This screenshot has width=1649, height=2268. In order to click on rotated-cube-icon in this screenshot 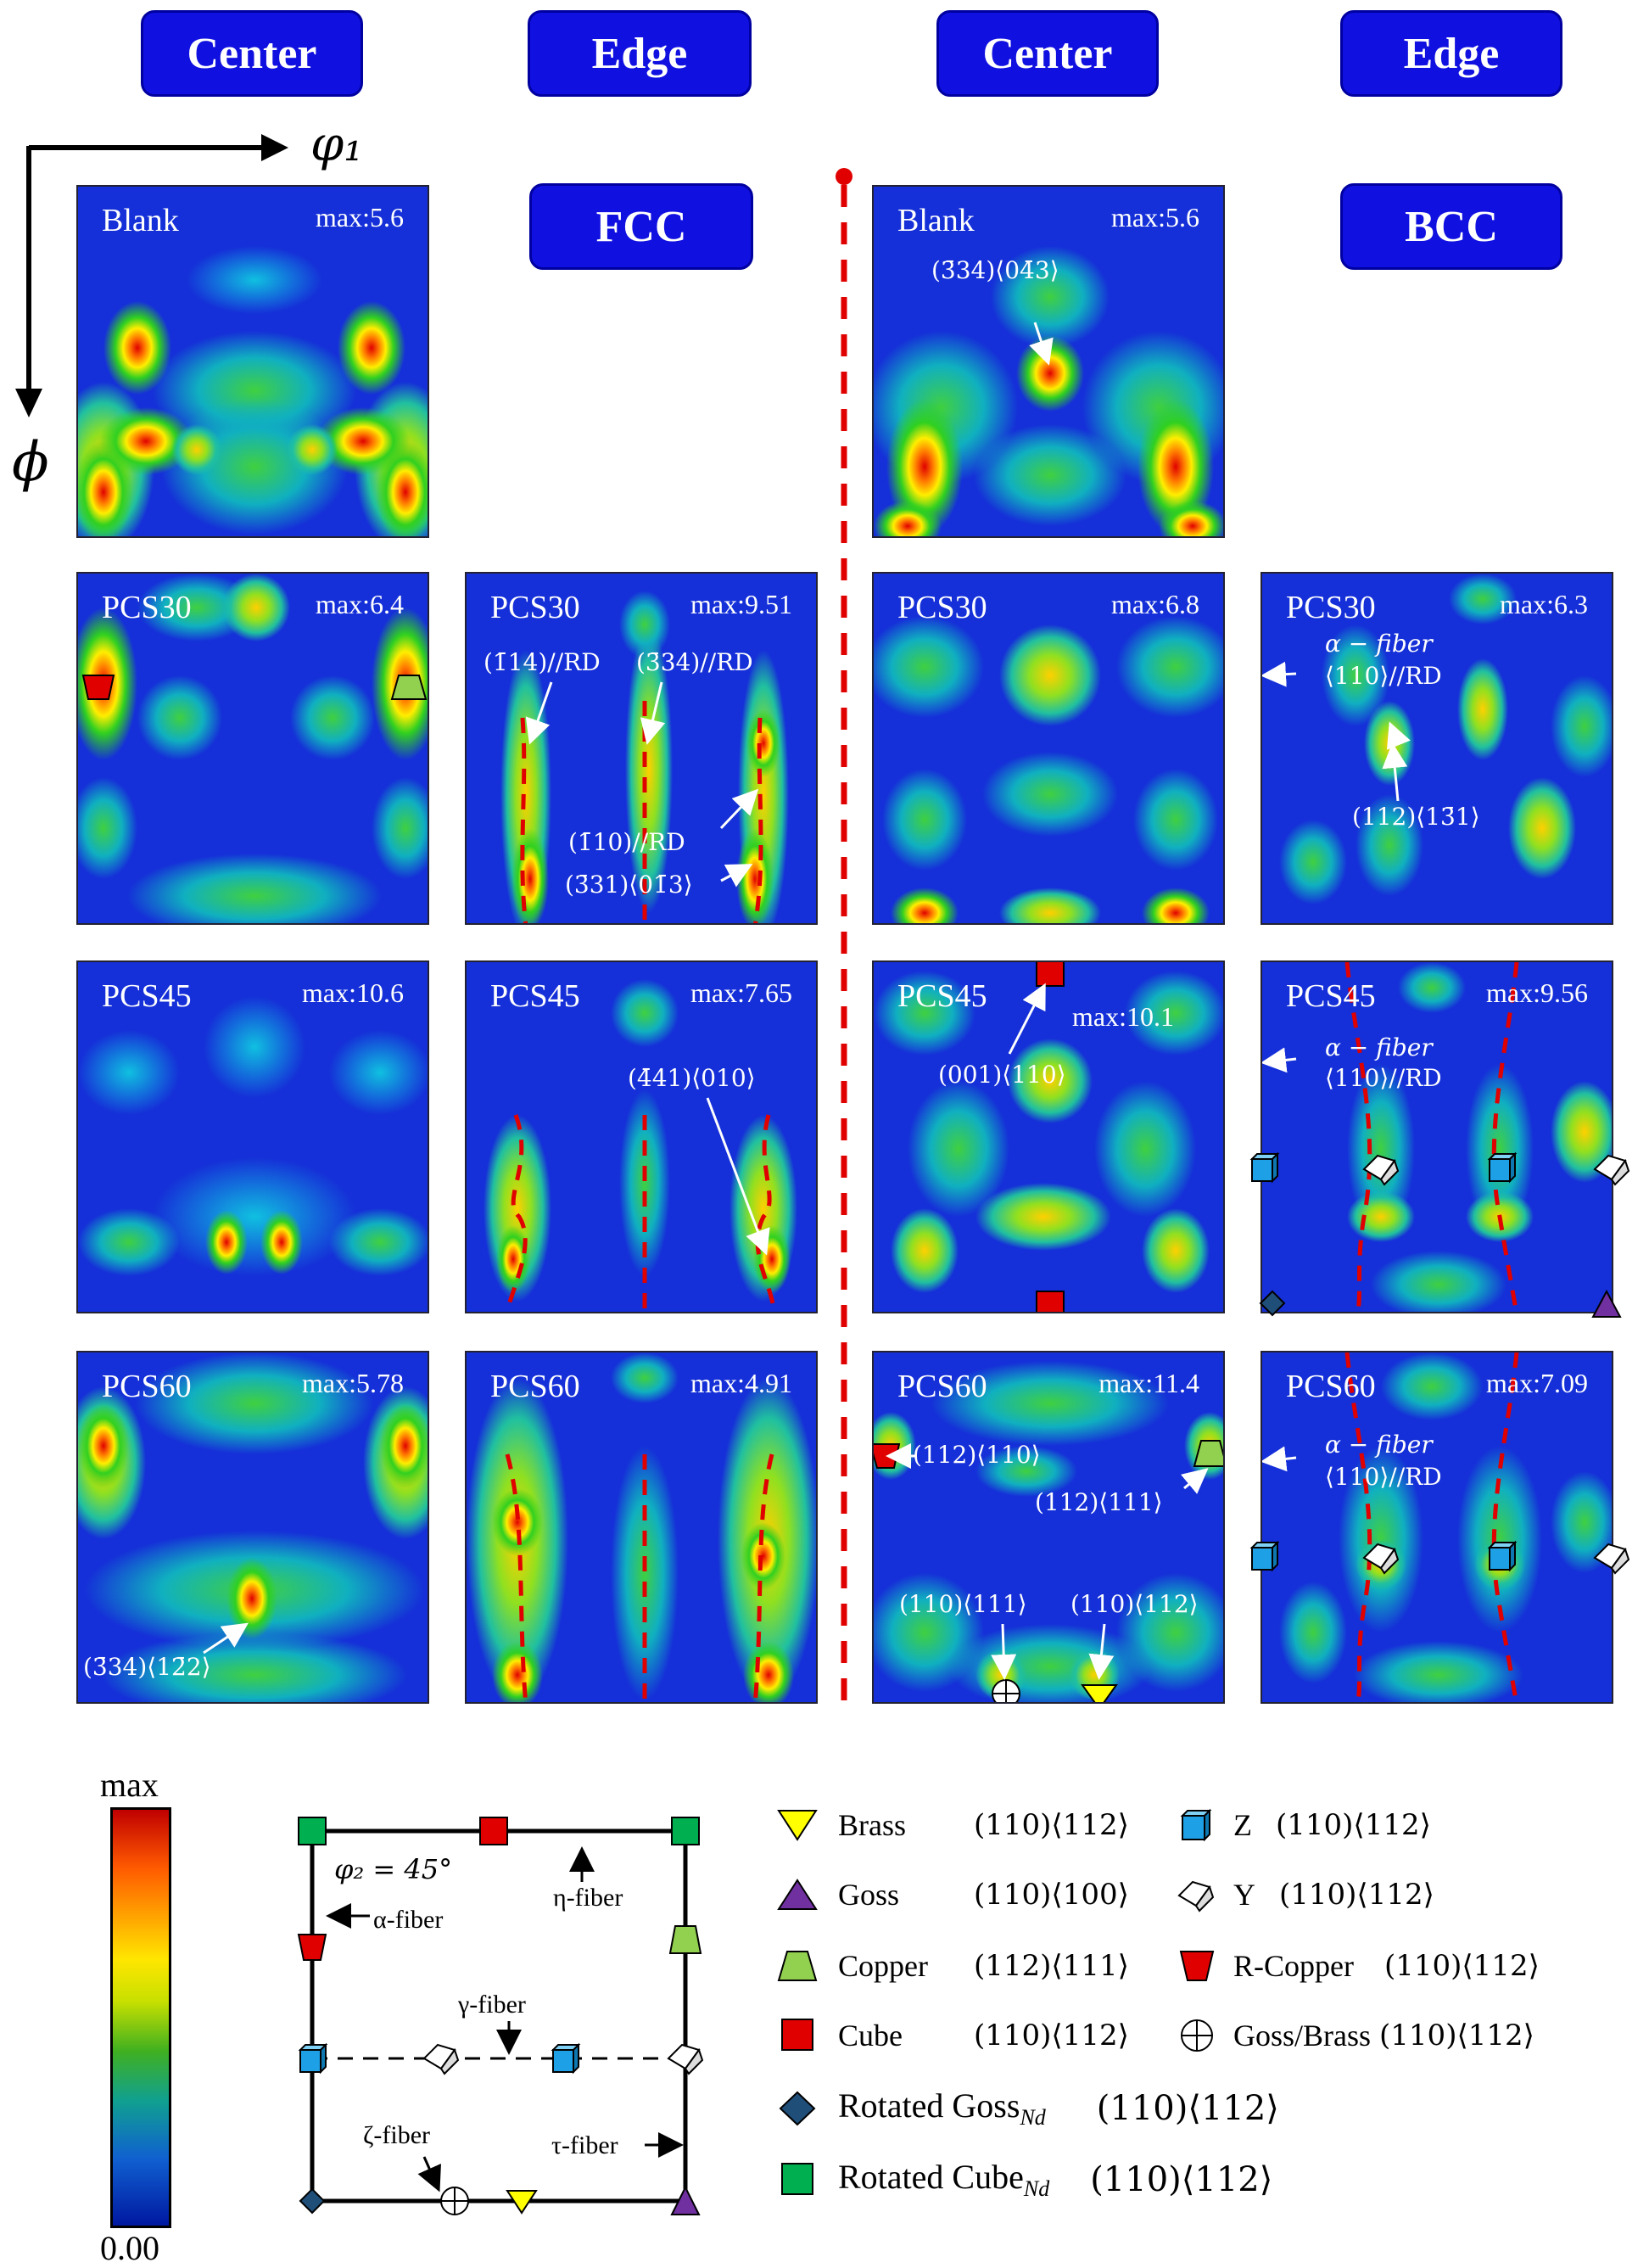, I will do `click(797, 2178)`.